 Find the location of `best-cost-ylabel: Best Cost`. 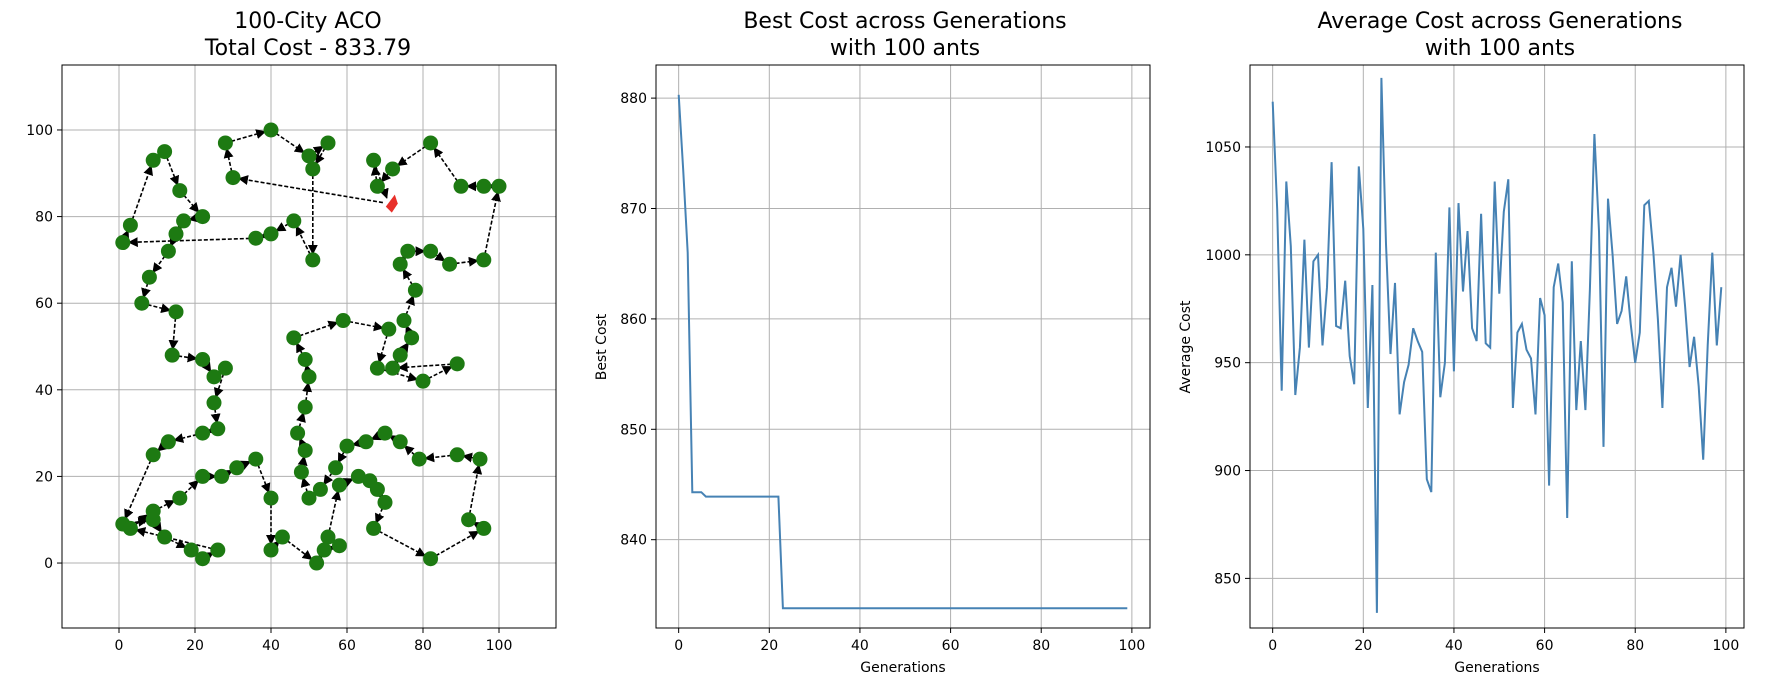

best-cost-ylabel: Best Cost is located at coordinates (602, 346).